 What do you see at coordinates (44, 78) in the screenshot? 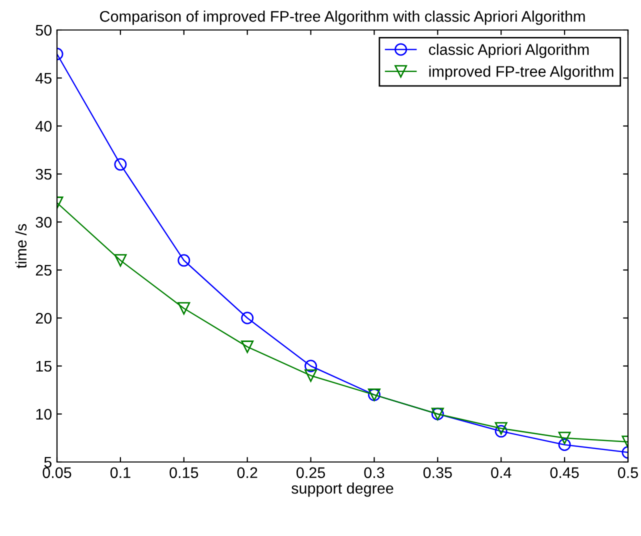
I see `y-tick-label: 45` at bounding box center [44, 78].